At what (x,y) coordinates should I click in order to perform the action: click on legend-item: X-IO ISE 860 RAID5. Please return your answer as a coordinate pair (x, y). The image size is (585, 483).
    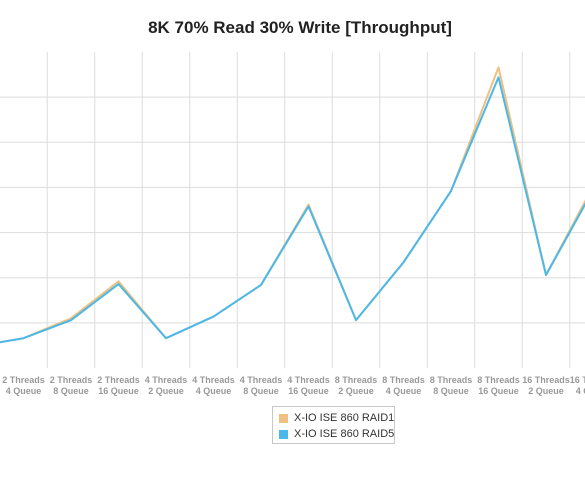
    Looking at the image, I should click on (336, 434).